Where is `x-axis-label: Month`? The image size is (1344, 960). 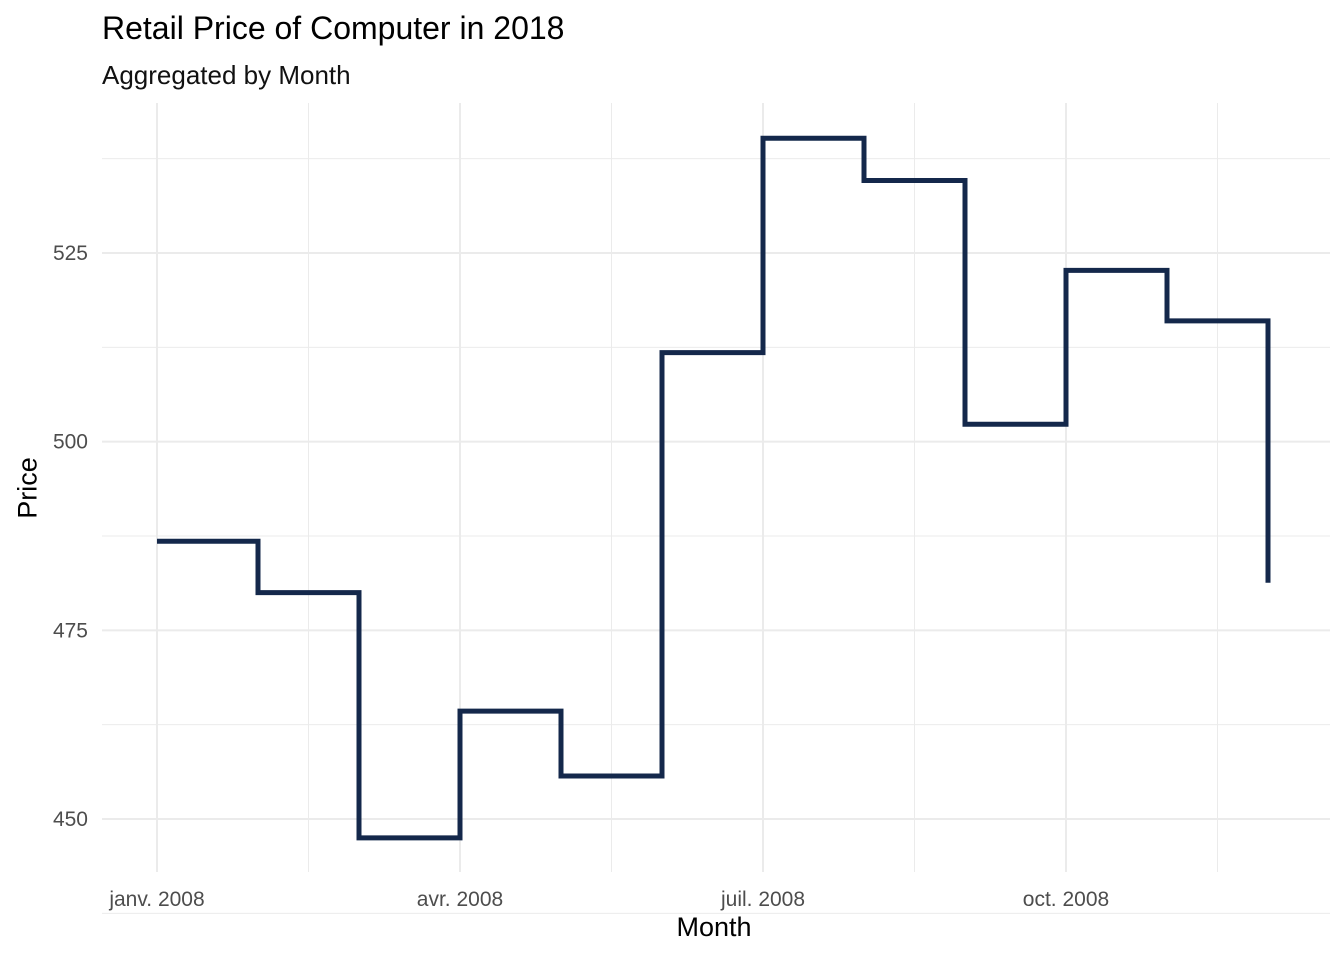
x-axis-label: Month is located at coordinates (714, 927).